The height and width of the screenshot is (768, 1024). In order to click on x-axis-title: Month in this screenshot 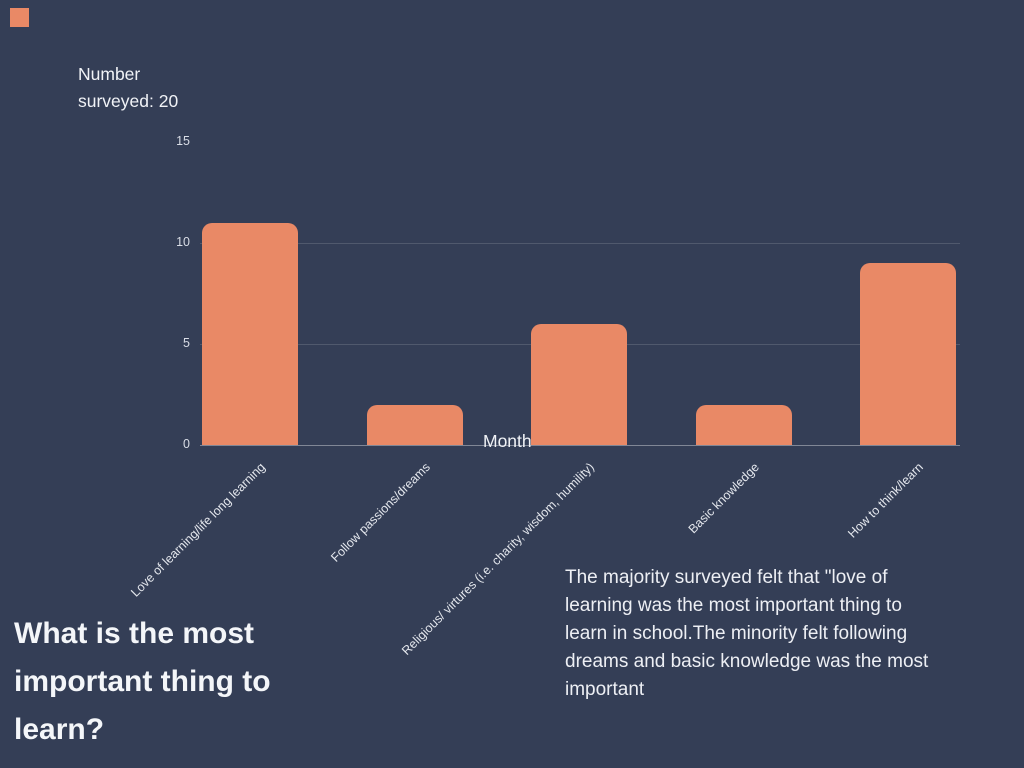, I will do `click(507, 441)`.